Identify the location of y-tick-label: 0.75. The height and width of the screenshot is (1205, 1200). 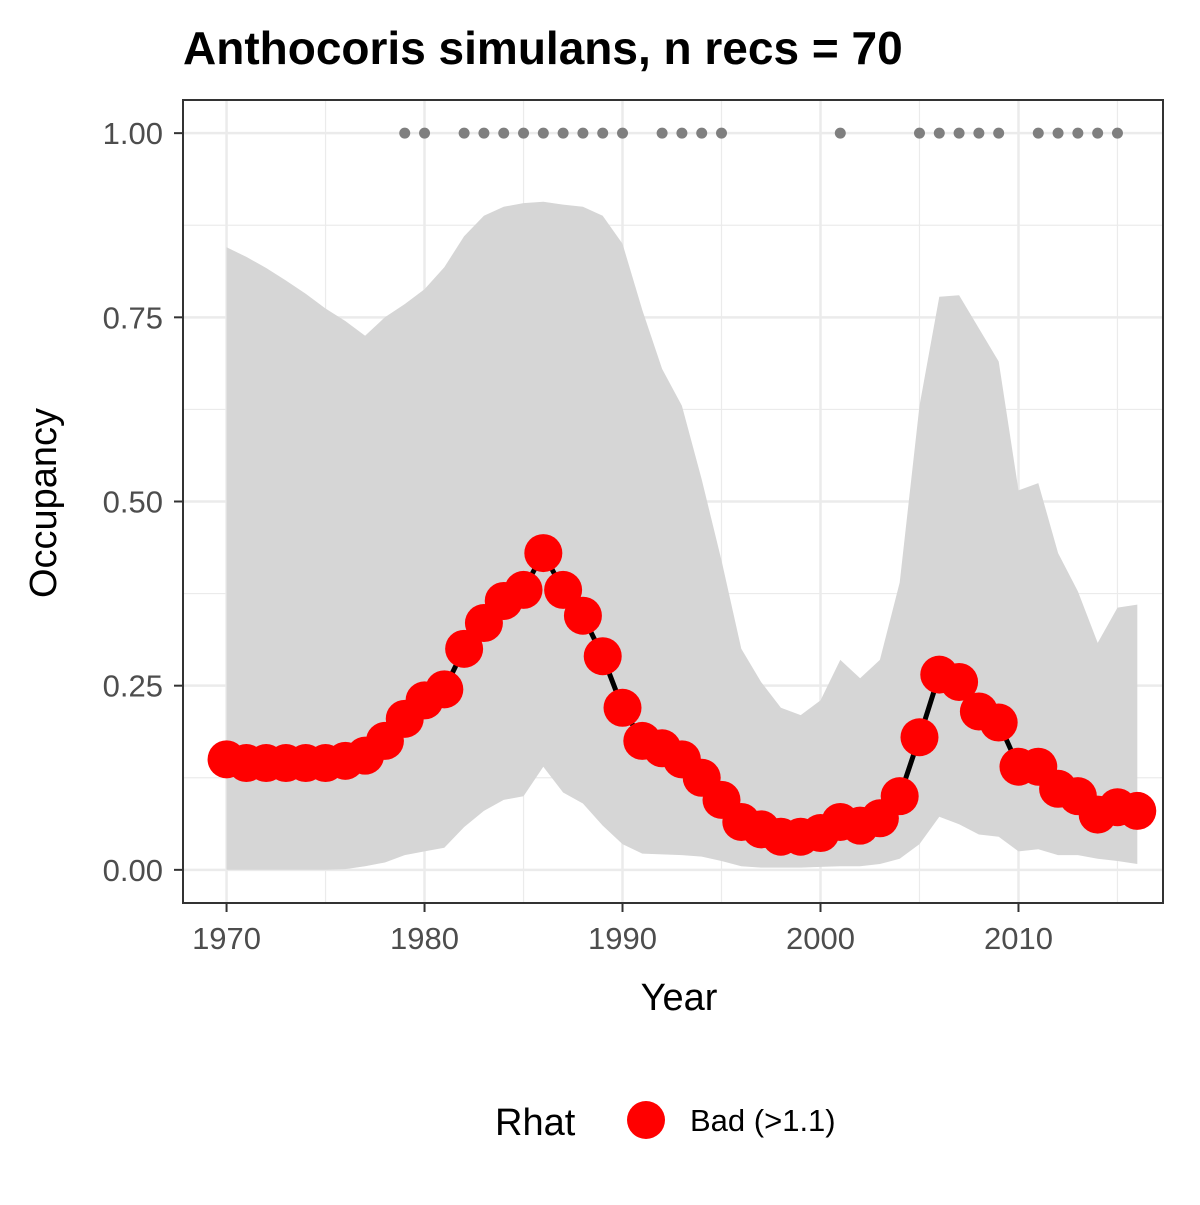
(133, 317).